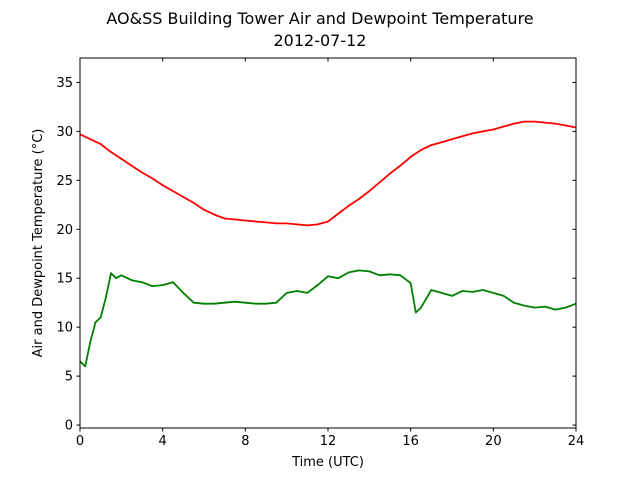  I want to click on y-tick-label: 35, so click(64, 83).